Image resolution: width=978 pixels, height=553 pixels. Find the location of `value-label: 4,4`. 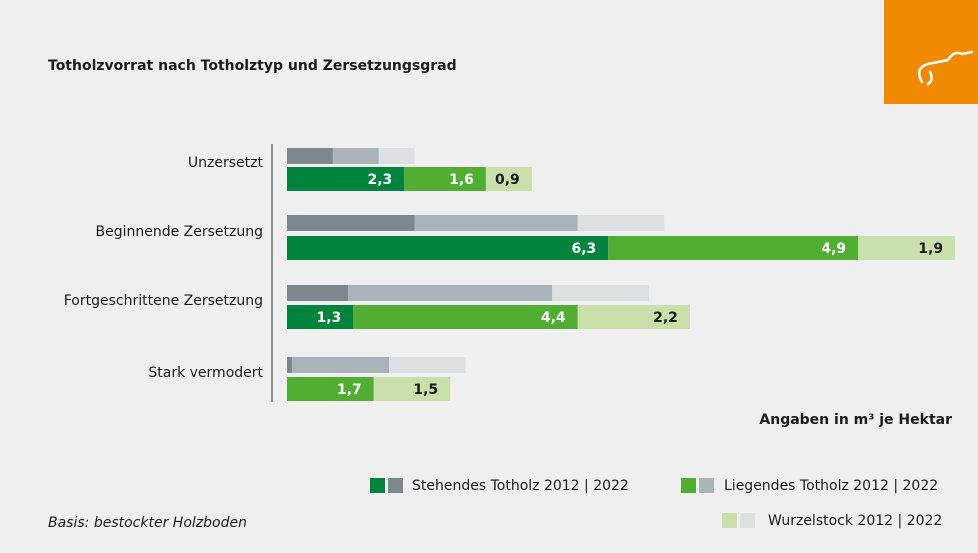

value-label: 4,4 is located at coordinates (553, 318).